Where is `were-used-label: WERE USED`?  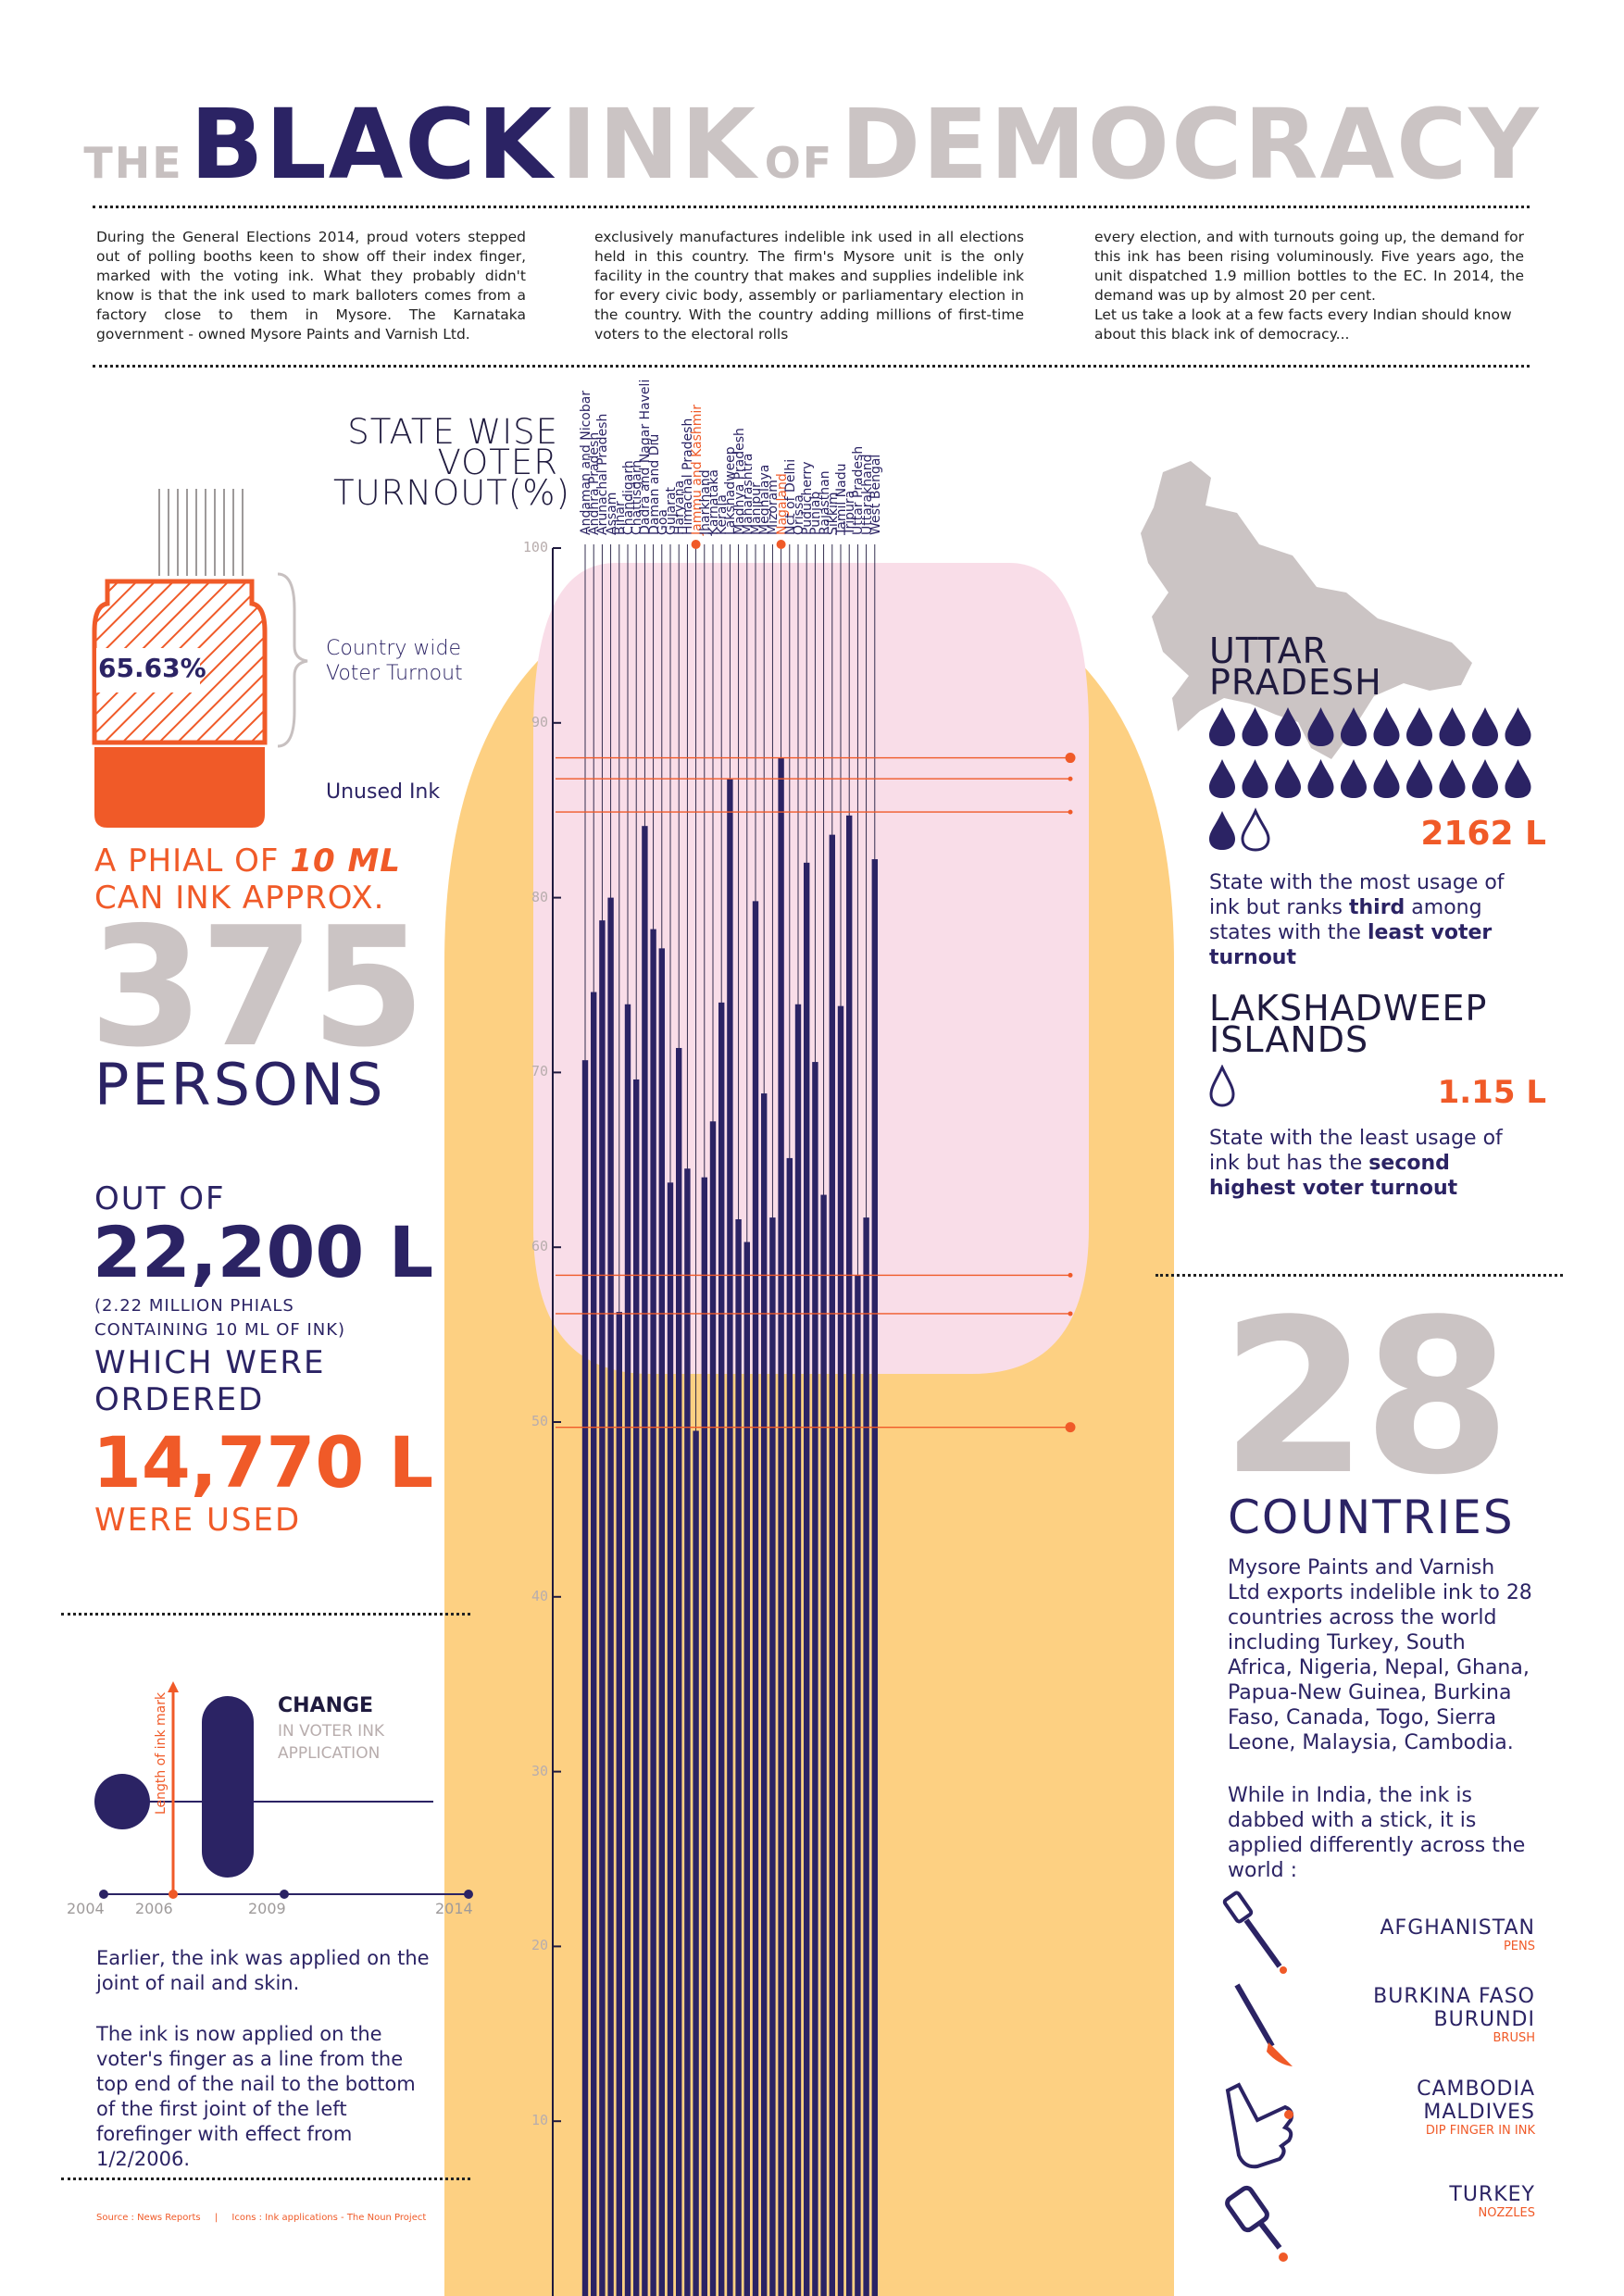
were-used-label: WERE USED is located at coordinates (198, 1520).